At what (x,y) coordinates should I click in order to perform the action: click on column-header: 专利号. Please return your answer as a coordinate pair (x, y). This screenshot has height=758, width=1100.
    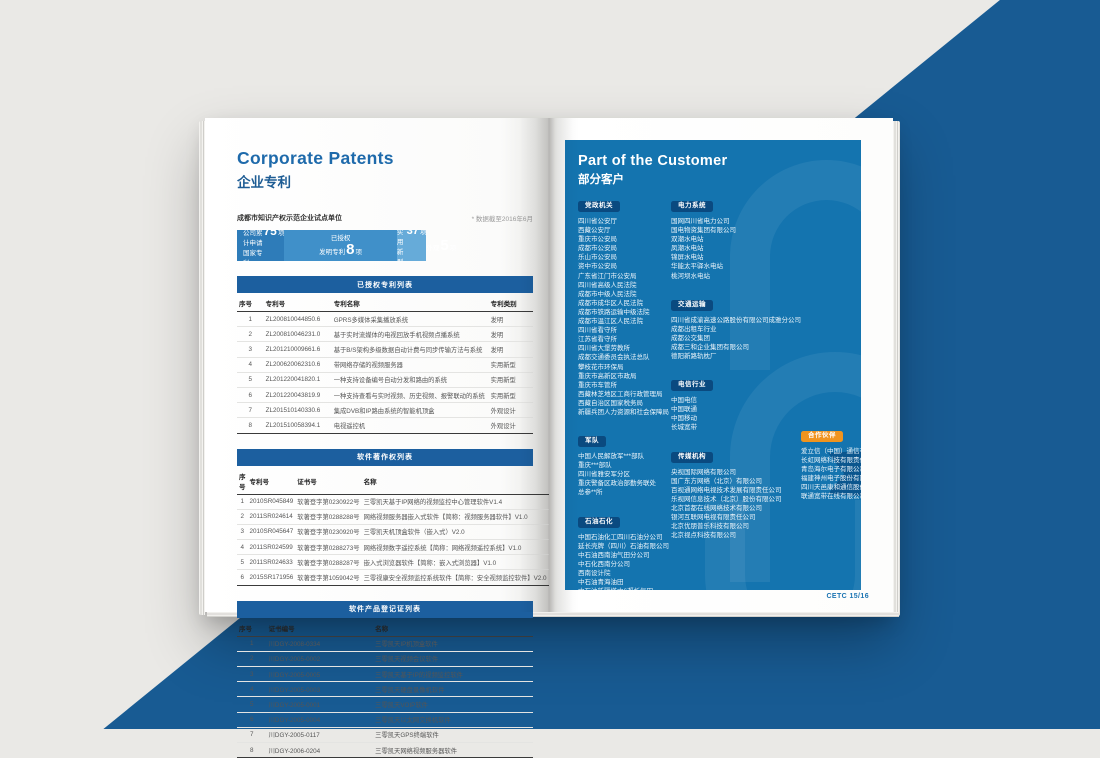
    Looking at the image, I should click on (271, 481).